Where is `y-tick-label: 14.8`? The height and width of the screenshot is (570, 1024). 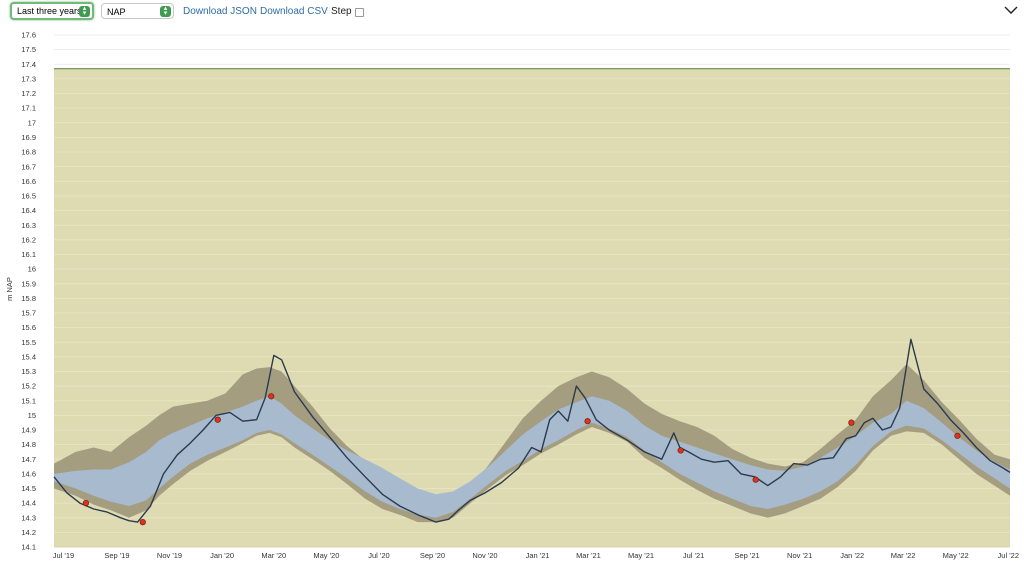 y-tick-label: 14.8 is located at coordinates (28, 444).